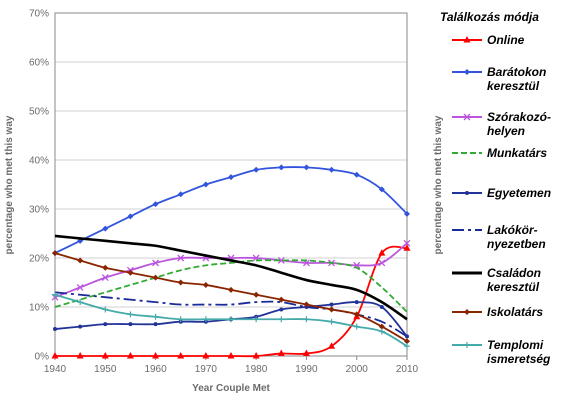 The width and height of the screenshot is (582, 403). Describe the element at coordinates (516, 72) in the screenshot. I see `legend-label: Barátokon` at that location.